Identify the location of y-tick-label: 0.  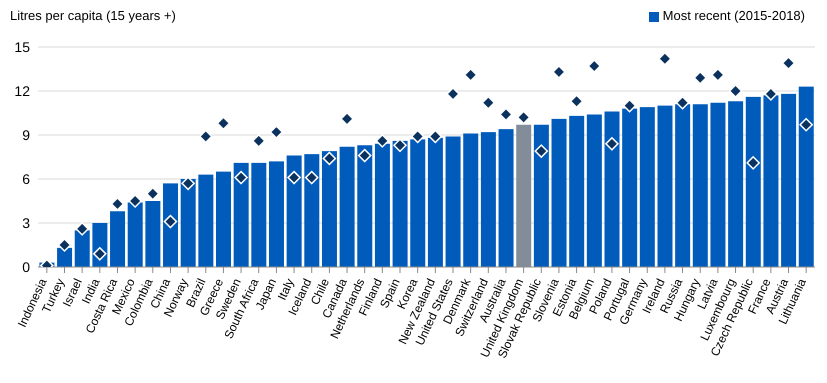
(26, 266).